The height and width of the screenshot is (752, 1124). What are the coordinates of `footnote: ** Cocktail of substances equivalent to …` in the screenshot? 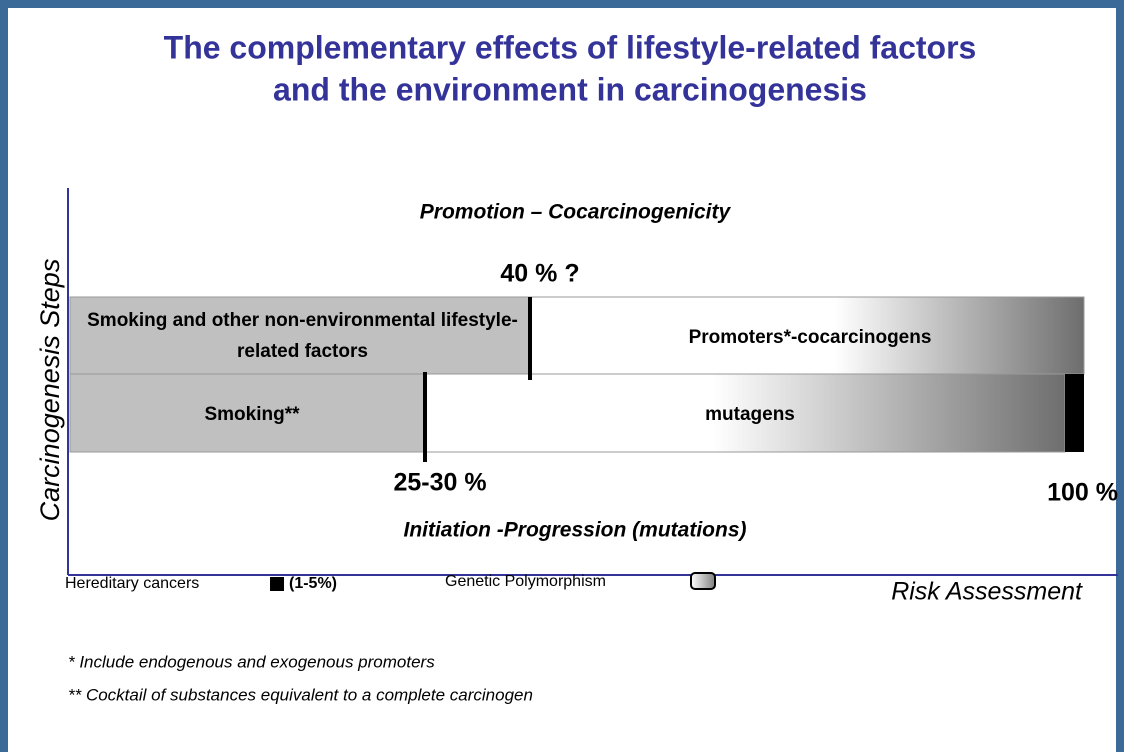 It's located at (300, 694).